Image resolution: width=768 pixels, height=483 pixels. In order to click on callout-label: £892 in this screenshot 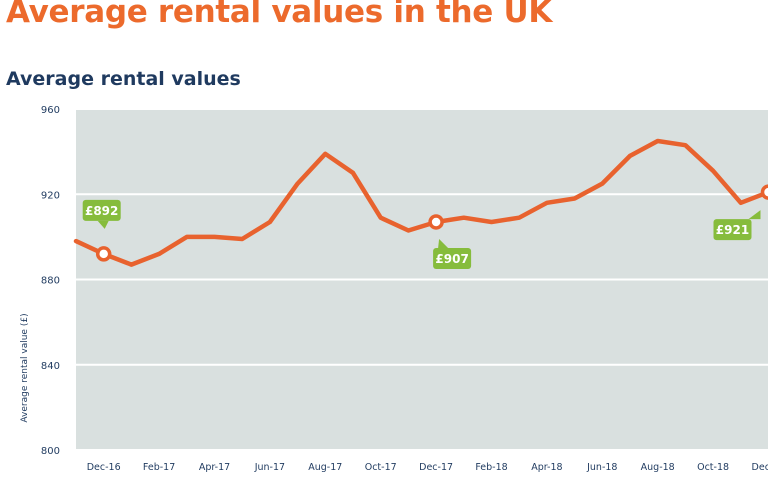, I will do `click(101, 211)`.